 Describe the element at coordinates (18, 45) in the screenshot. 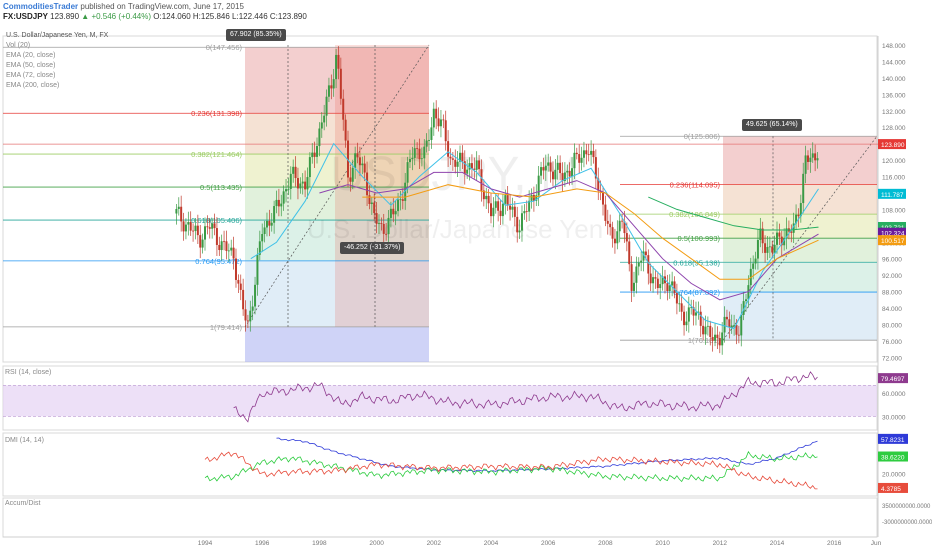

I see `legend-item-vol: Vol (20)` at that location.